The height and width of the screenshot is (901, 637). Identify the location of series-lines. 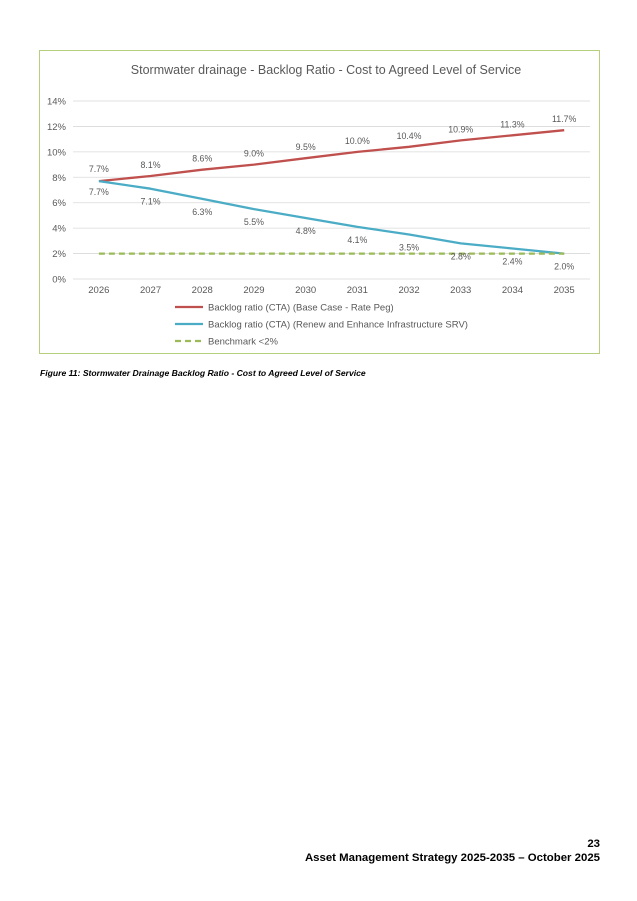
(331, 192).